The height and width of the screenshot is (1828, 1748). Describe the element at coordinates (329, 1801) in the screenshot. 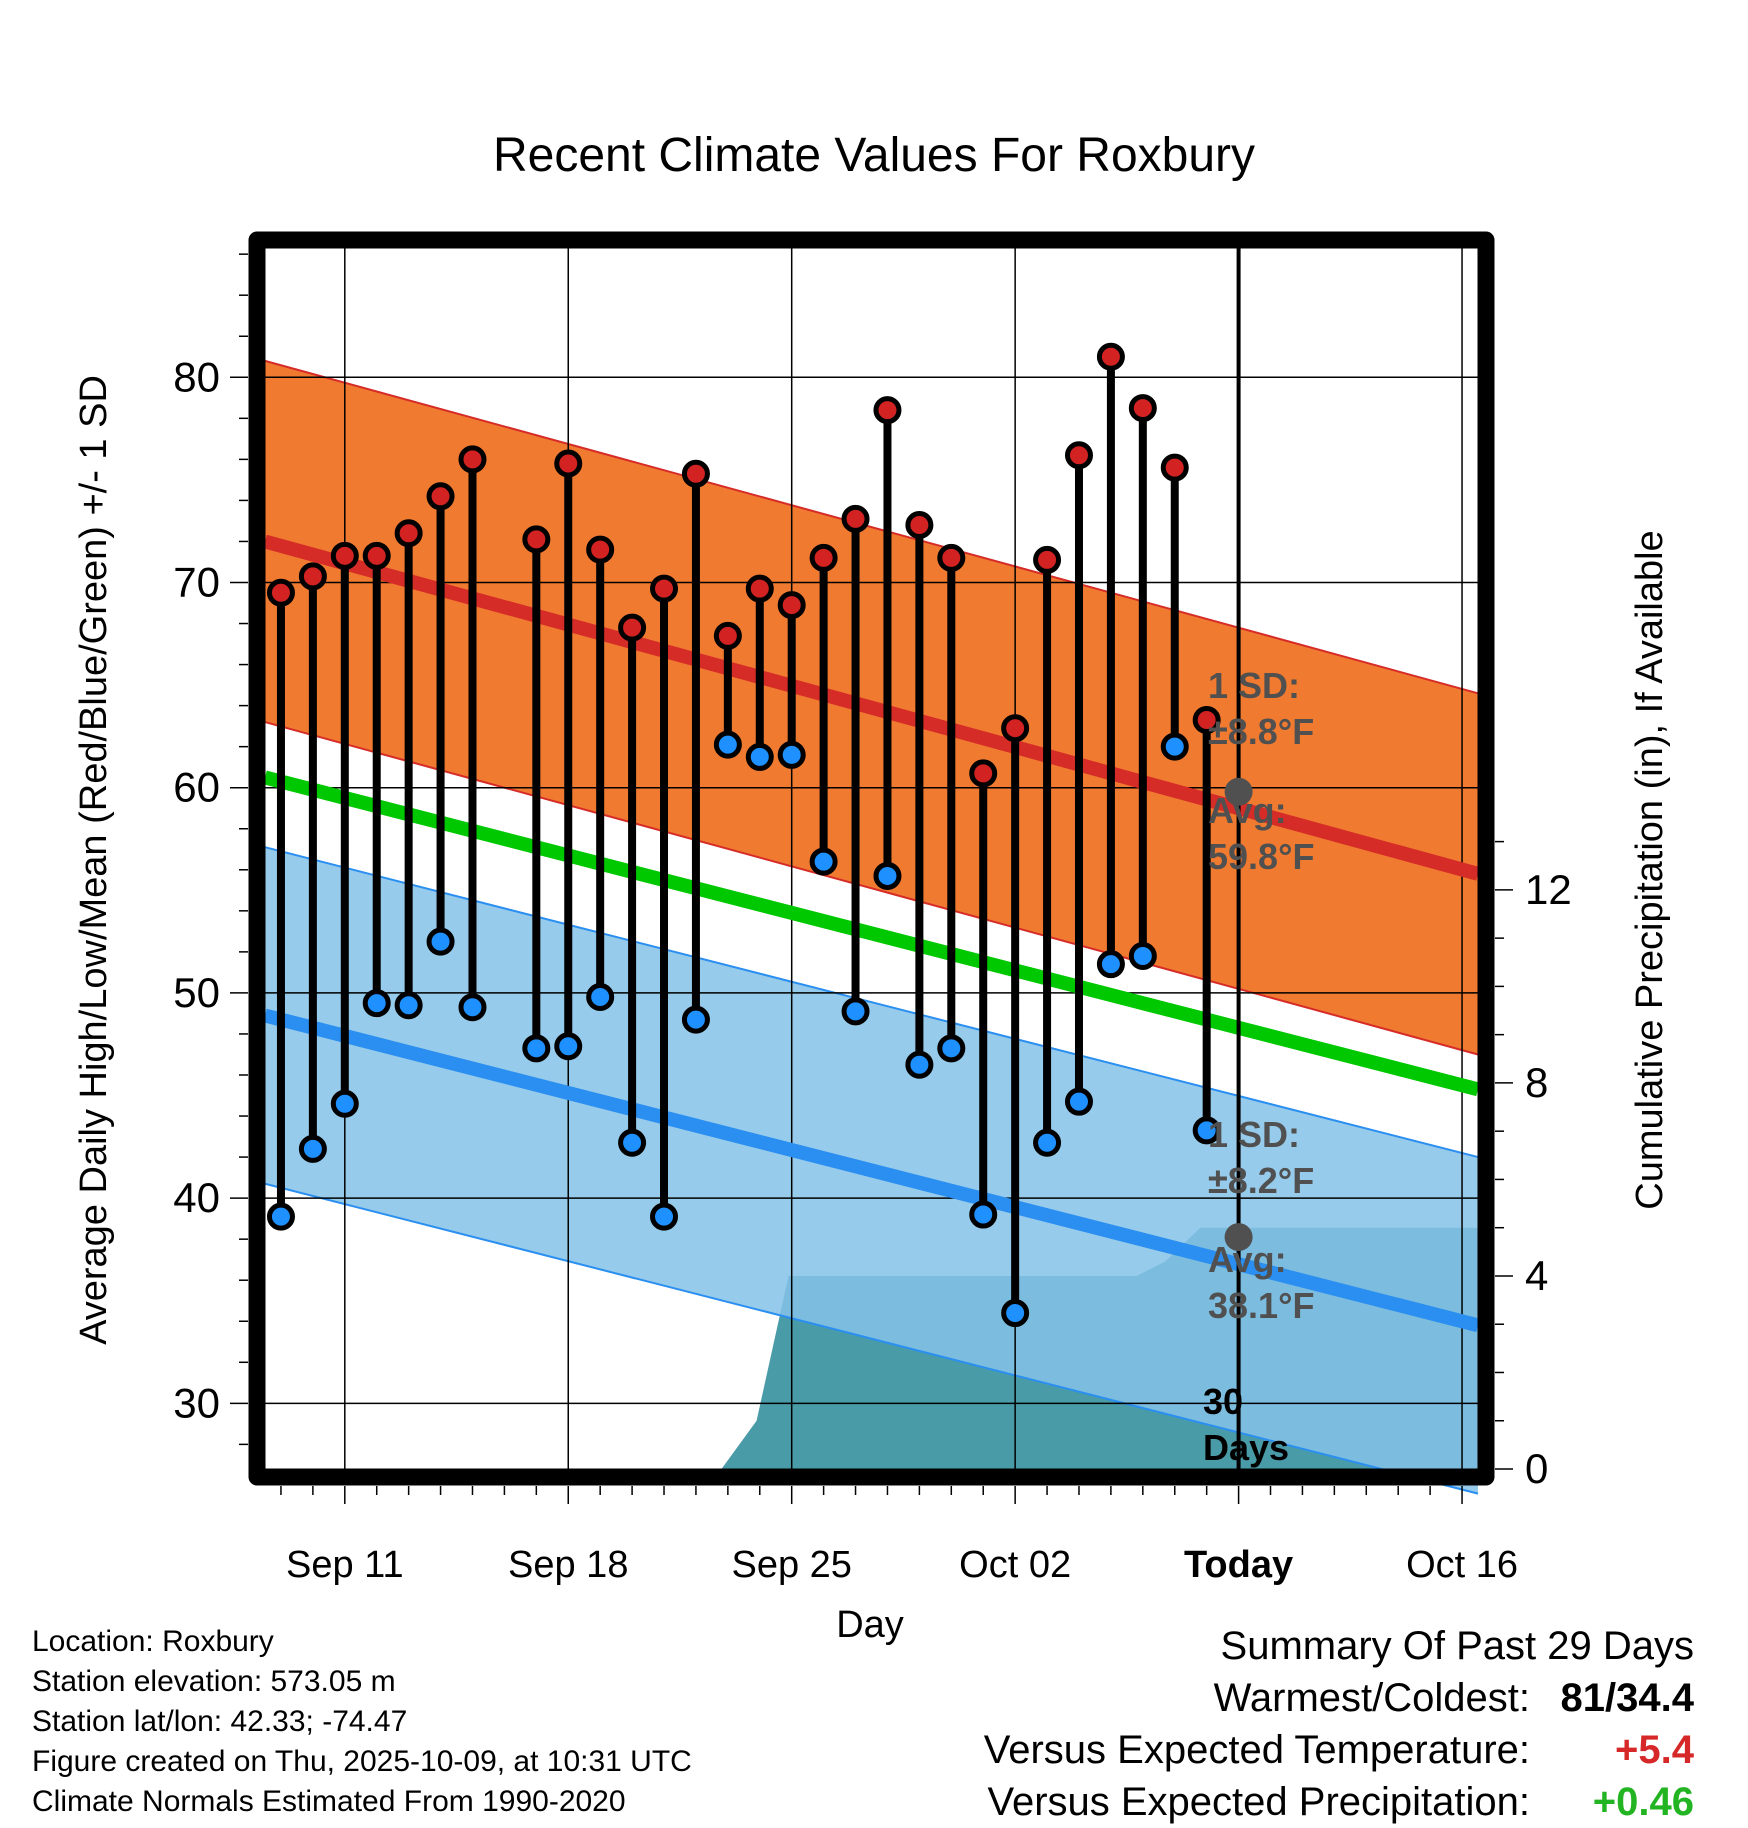

I see `normals-text: Climate Normals Estimated From 1990-2020` at that location.